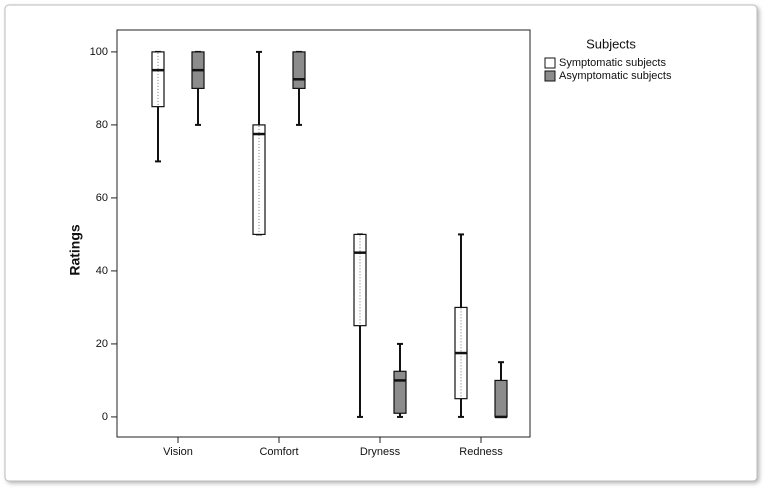 This screenshot has height=493, width=766. What do you see at coordinates (611, 43) in the screenshot?
I see `legend-title: Subjects` at bounding box center [611, 43].